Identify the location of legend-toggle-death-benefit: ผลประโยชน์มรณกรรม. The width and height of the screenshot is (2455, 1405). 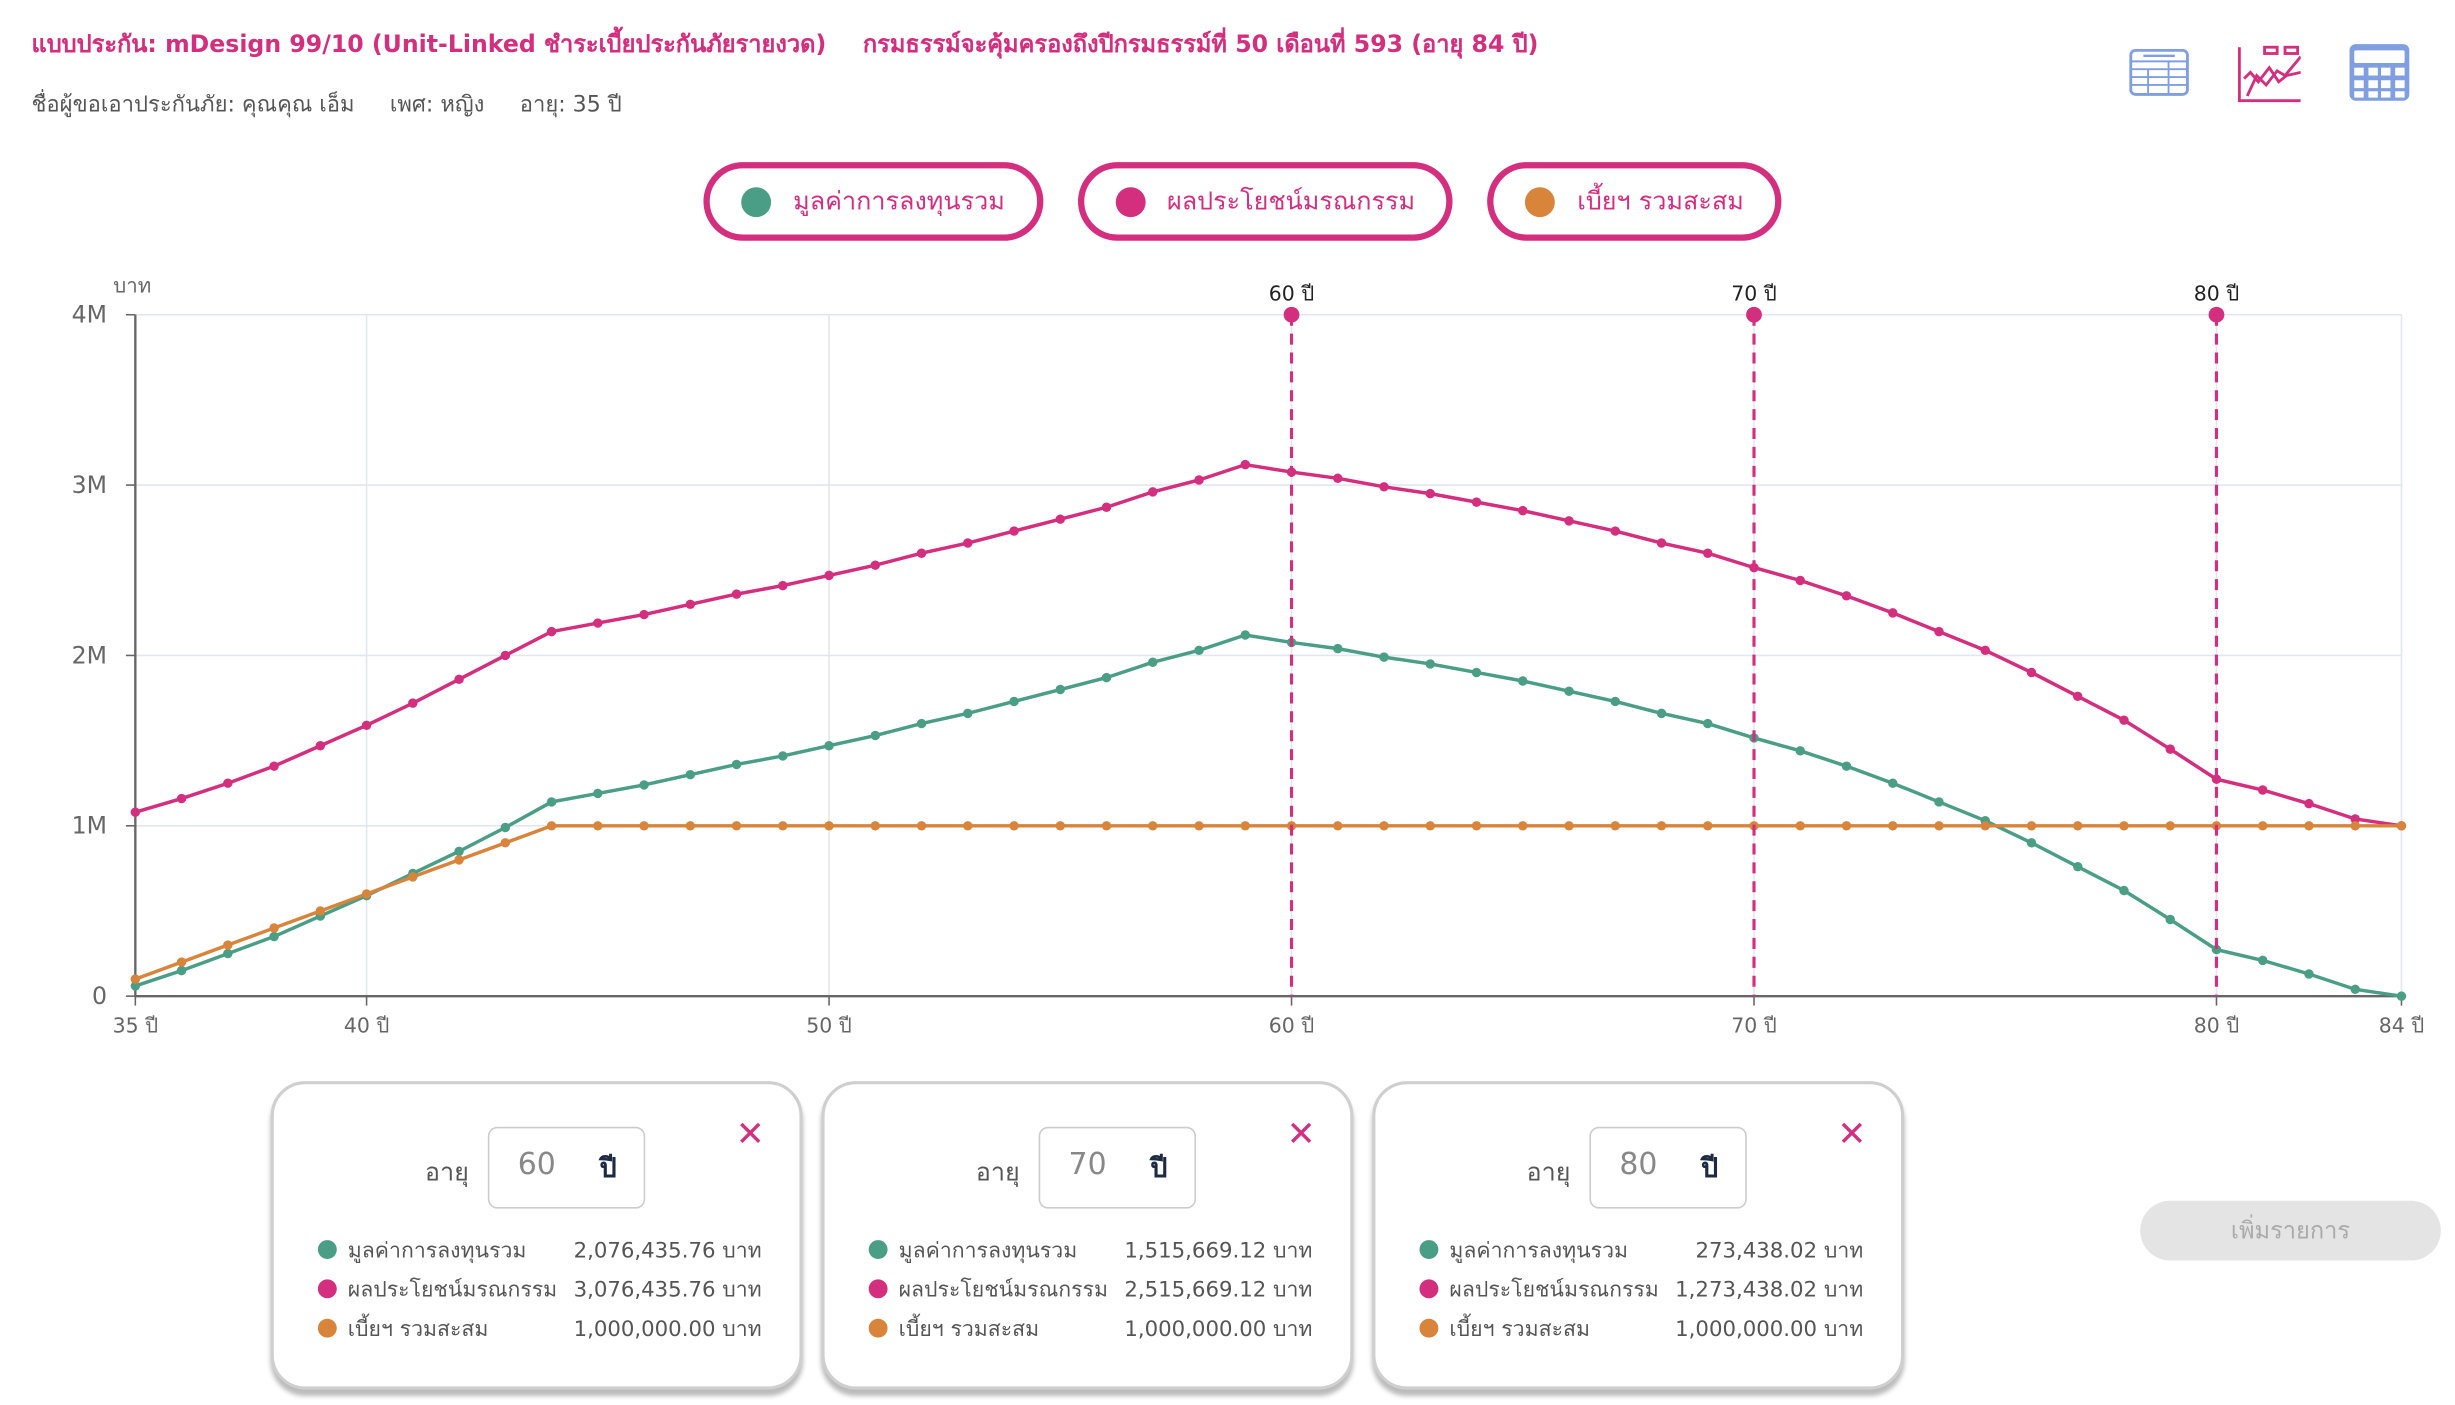
(1265, 201).